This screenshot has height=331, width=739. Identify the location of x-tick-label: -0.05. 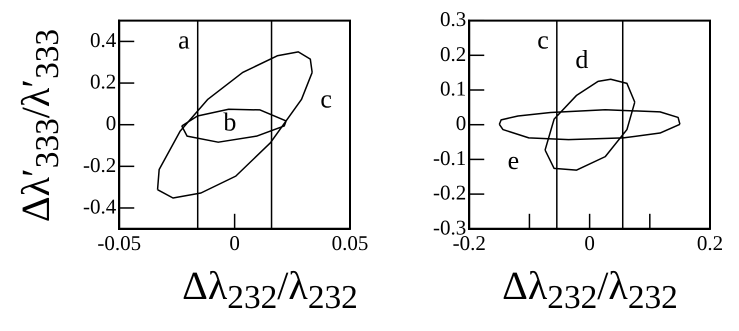
(119, 242).